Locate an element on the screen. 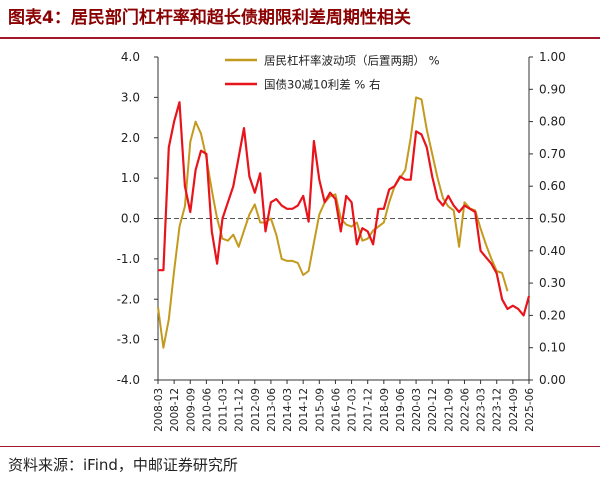  chart-title: 图表4：居民部门杠杆率和超长债期限利差周期性相关 is located at coordinates (209, 18).